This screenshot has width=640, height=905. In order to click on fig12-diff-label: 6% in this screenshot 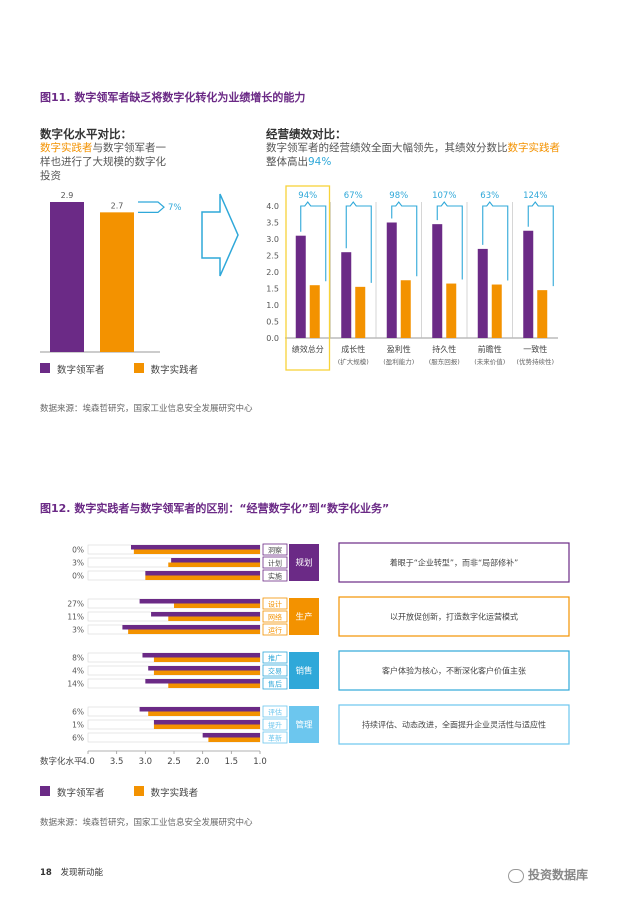, I will do `click(78, 738)`.